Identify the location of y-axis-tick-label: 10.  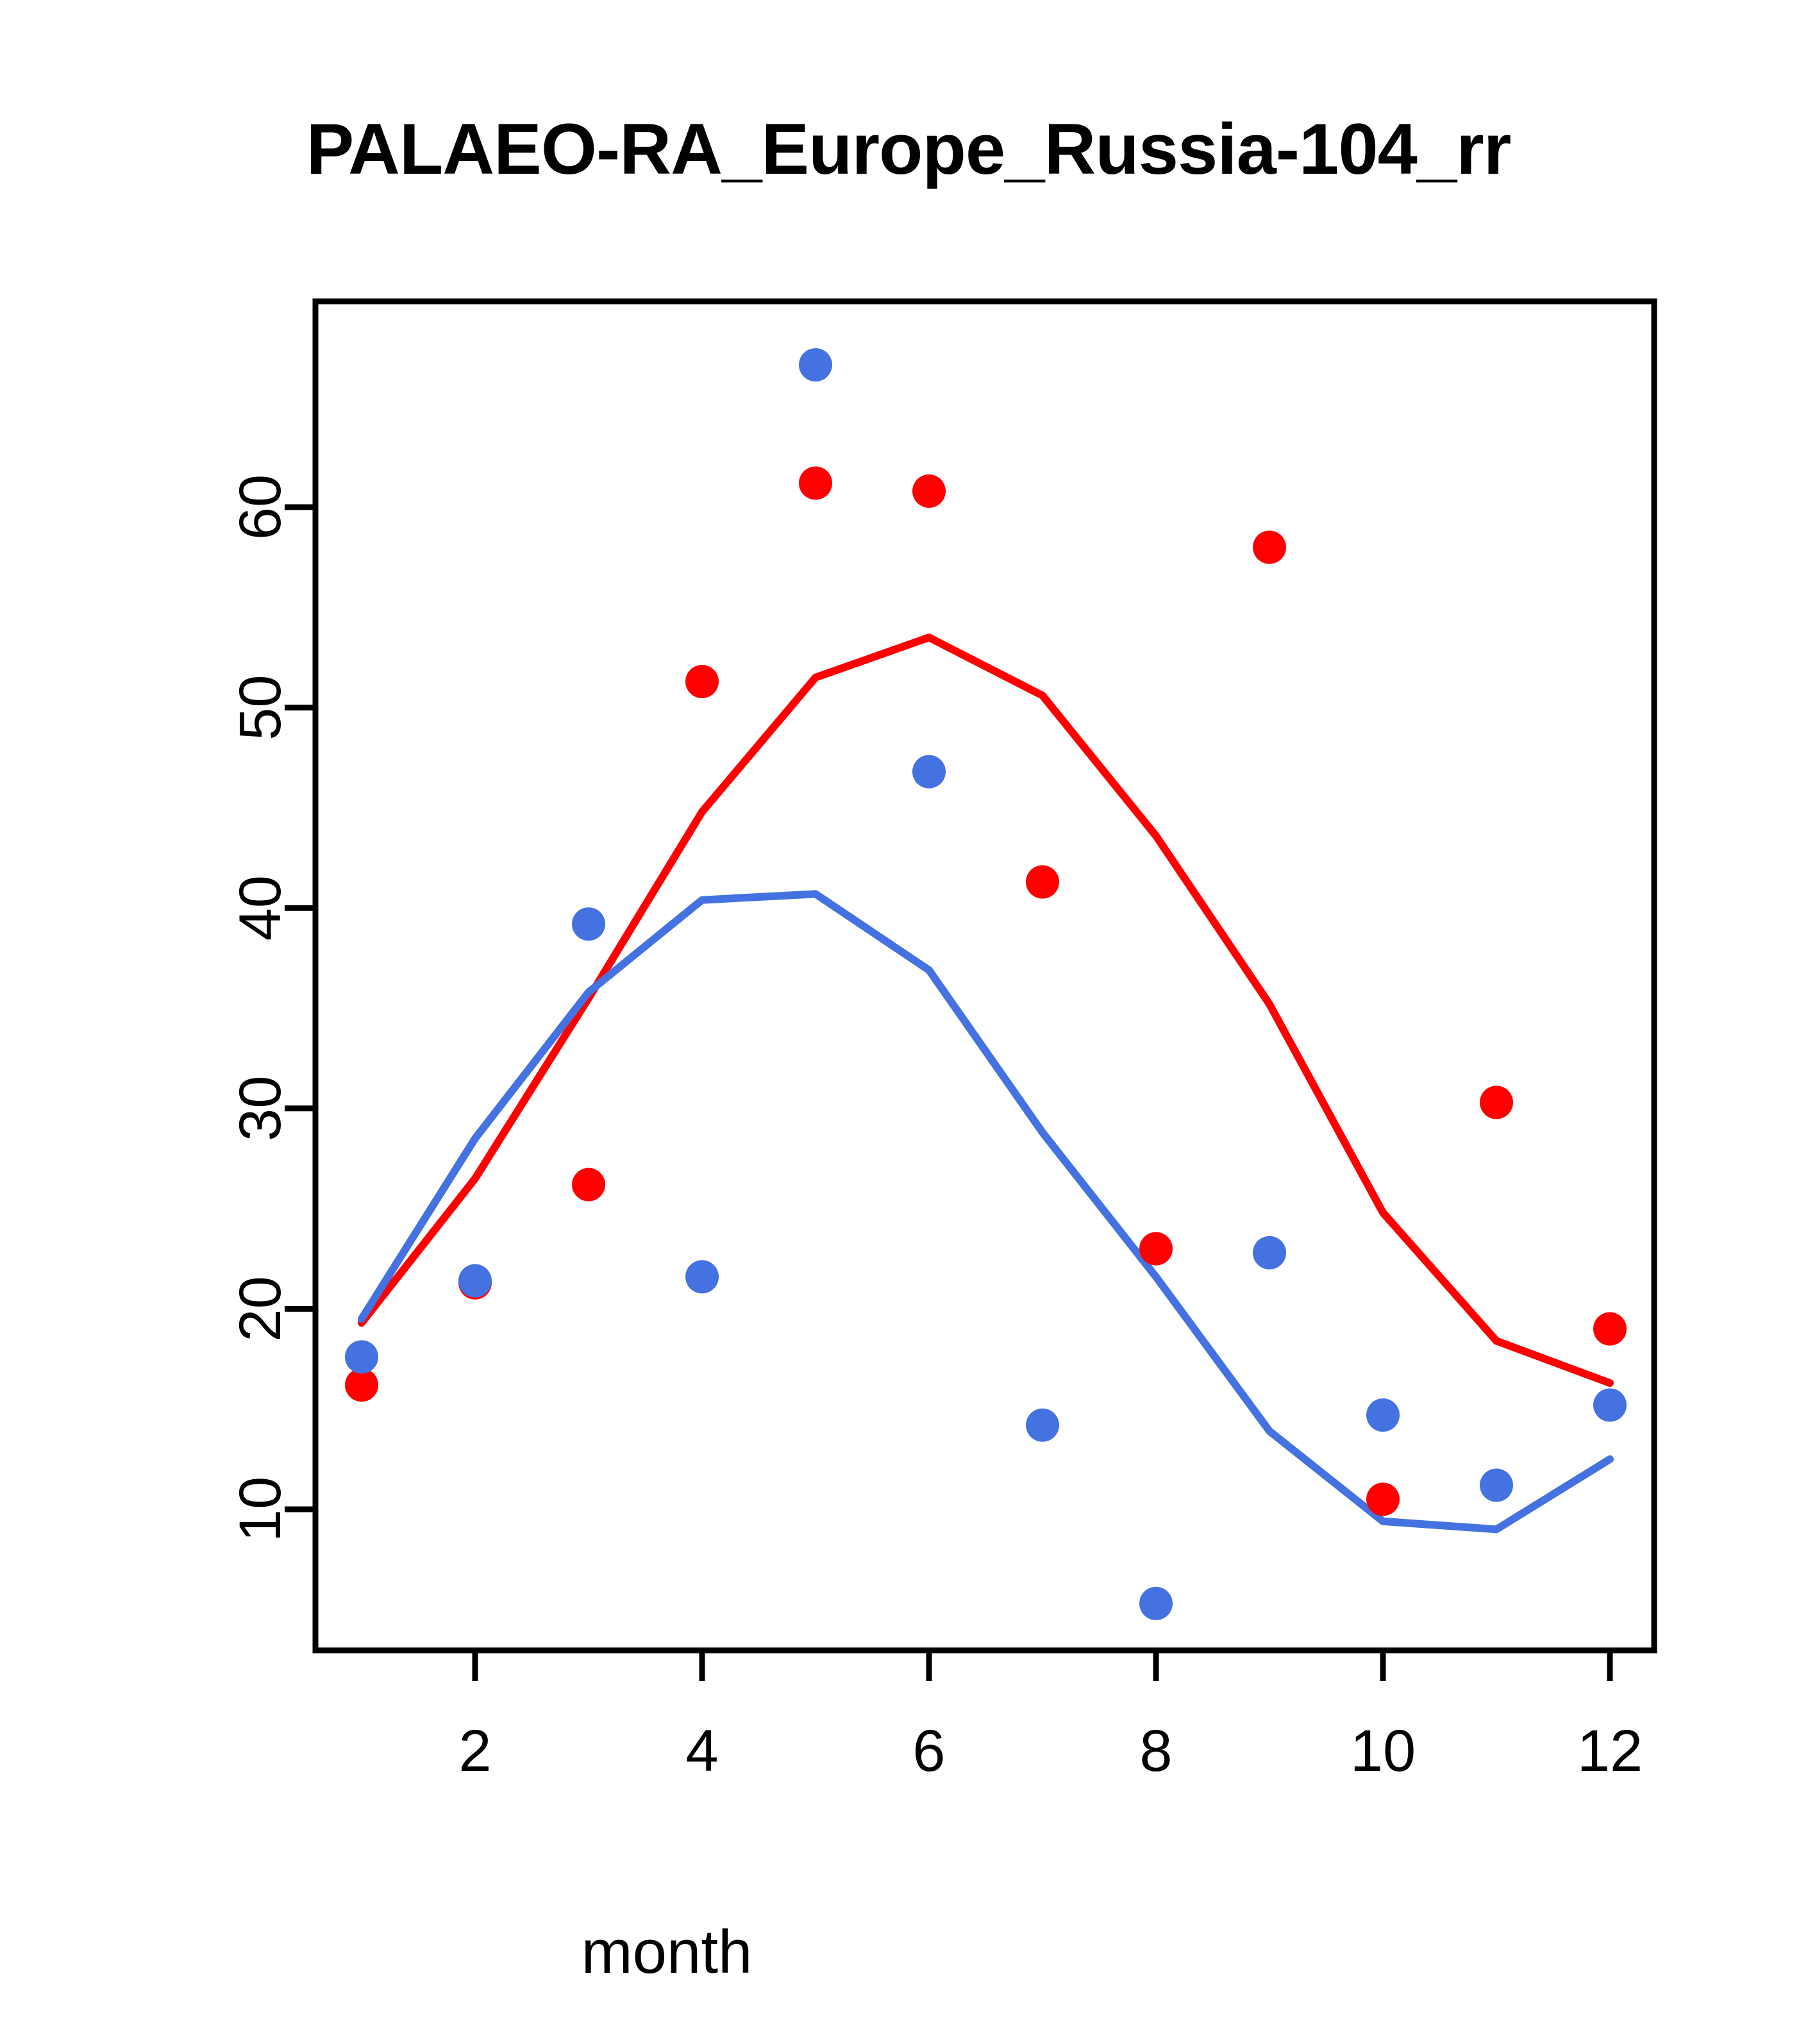
(260, 1509).